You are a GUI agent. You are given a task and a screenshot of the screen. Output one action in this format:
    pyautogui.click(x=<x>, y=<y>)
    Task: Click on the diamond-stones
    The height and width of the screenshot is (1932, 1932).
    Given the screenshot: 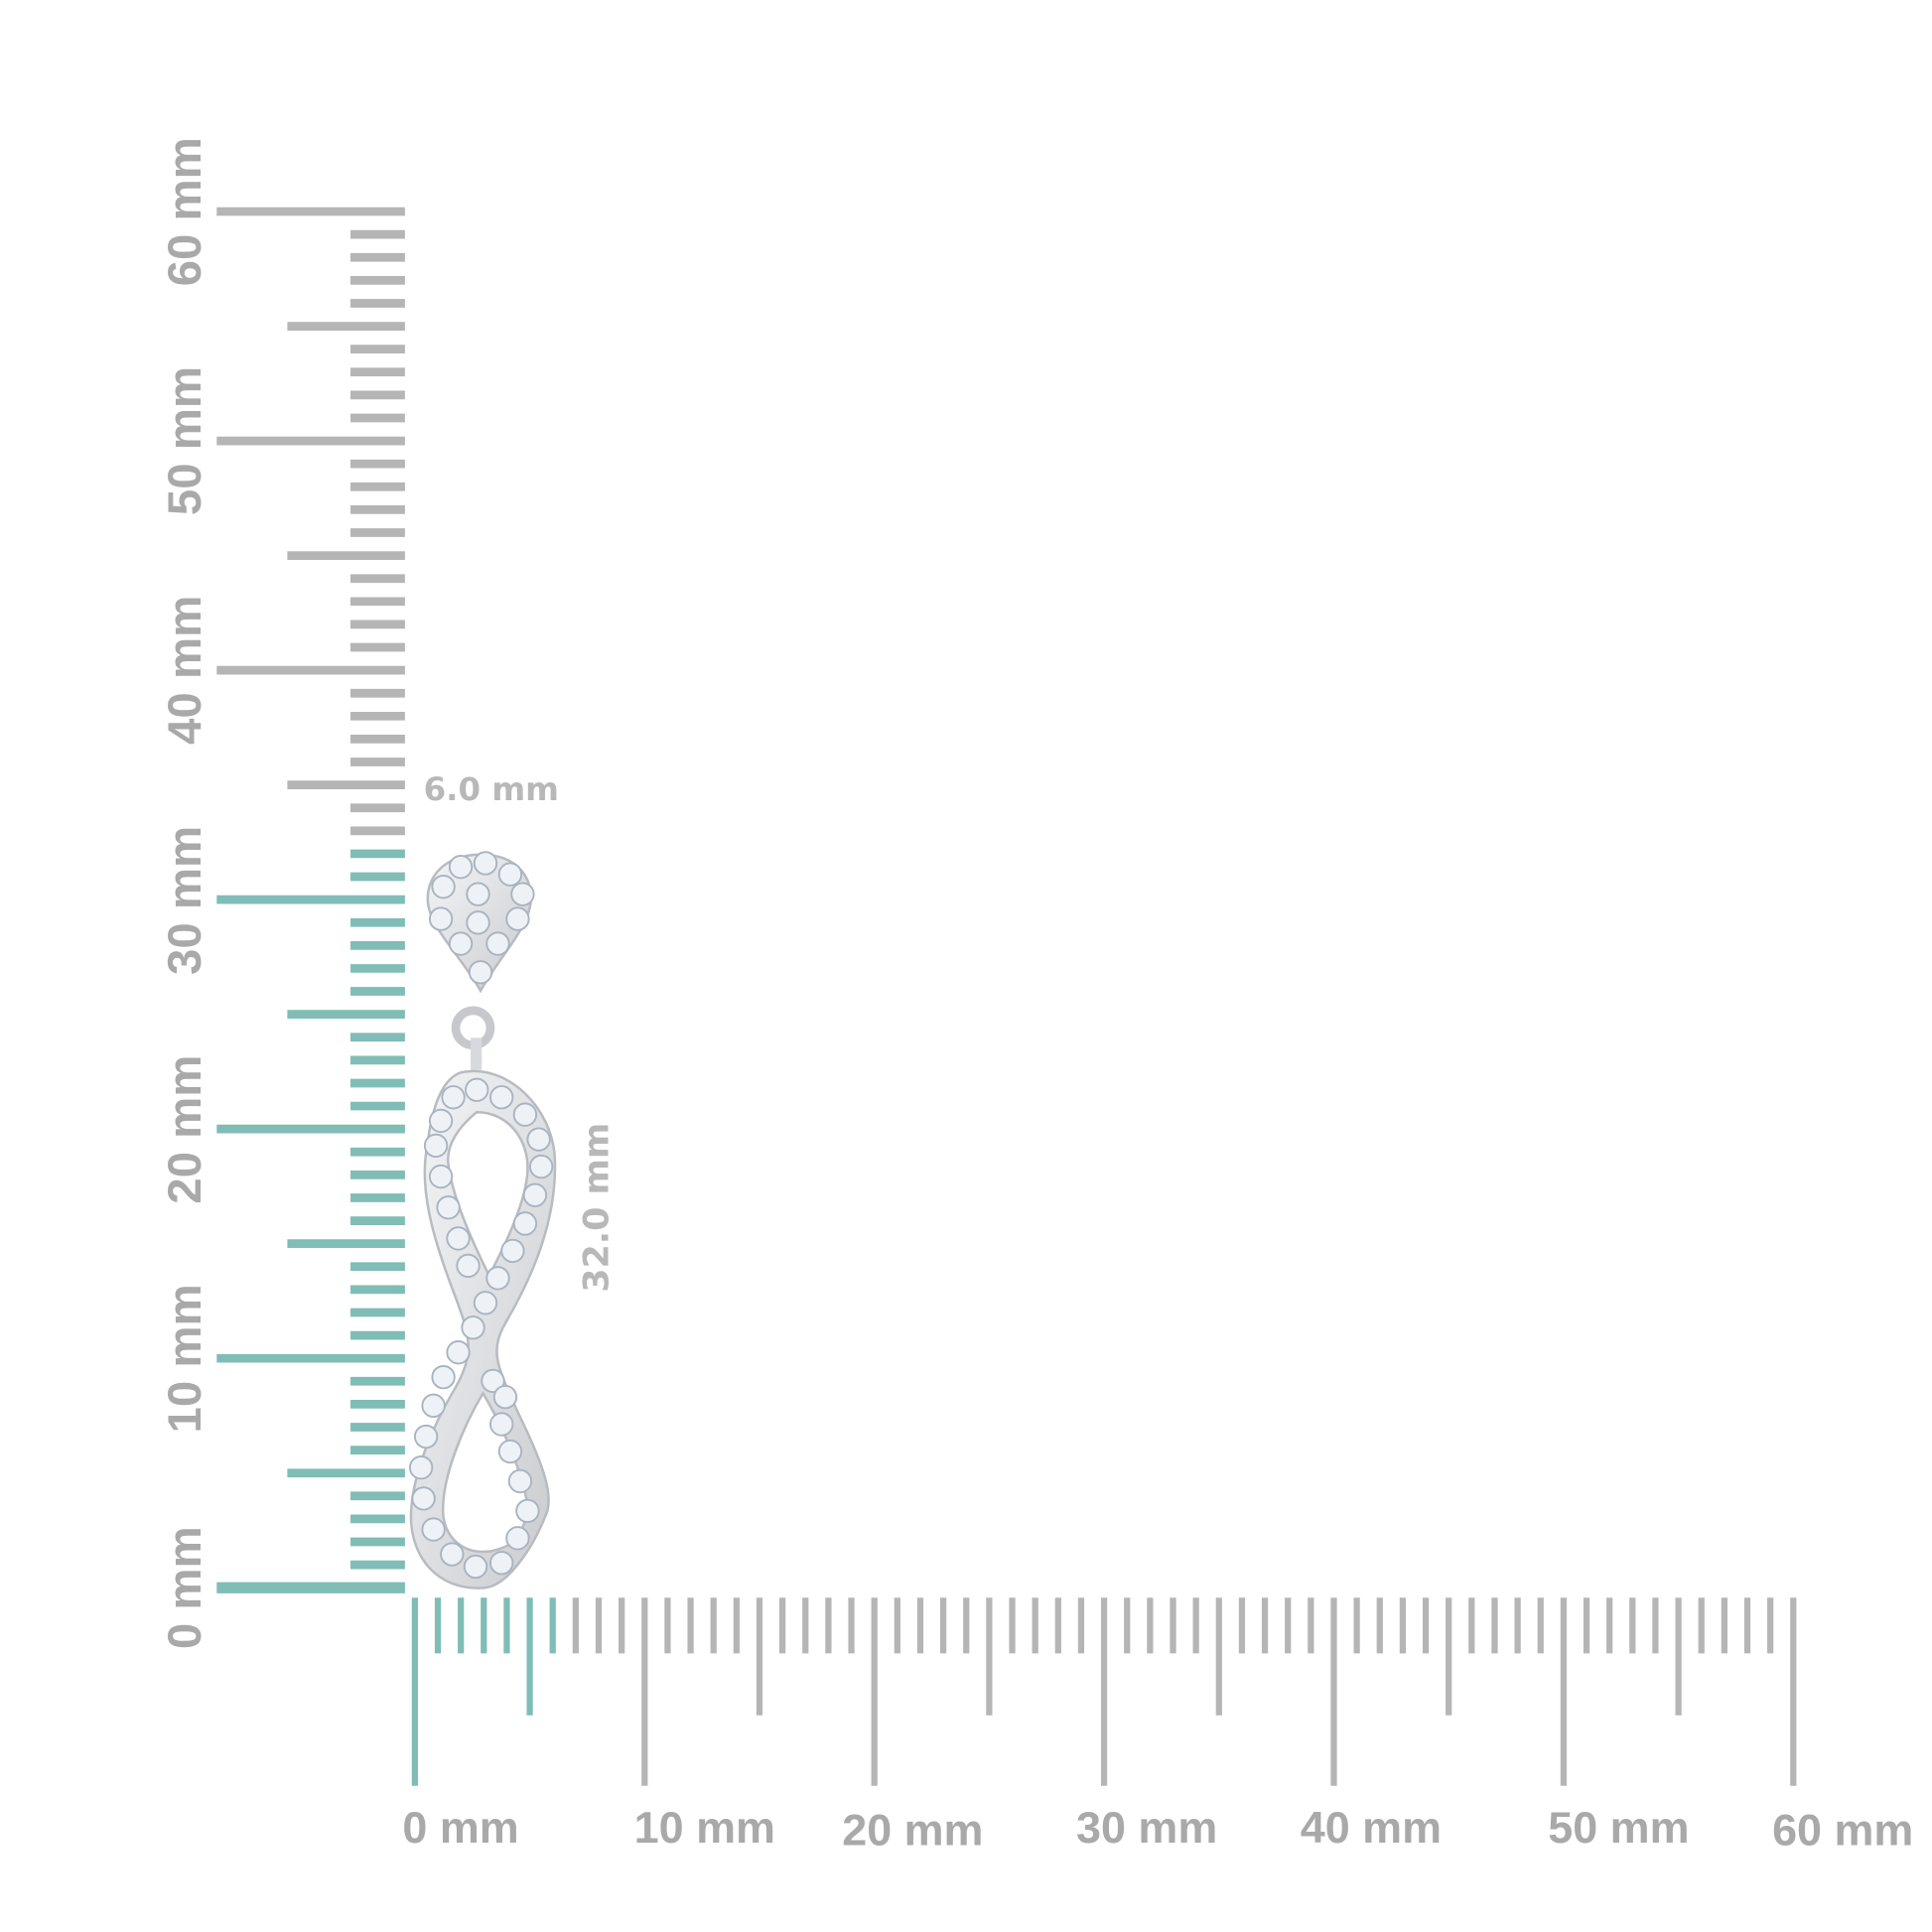 What is the action you would take?
    pyautogui.click(x=481, y=1215)
    